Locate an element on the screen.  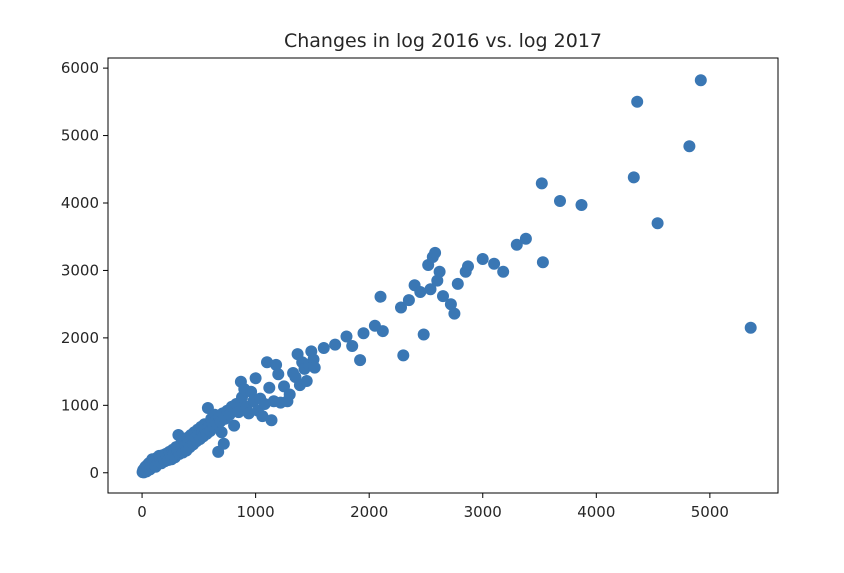
y-tick-label: 6000 is located at coordinates (80, 68).